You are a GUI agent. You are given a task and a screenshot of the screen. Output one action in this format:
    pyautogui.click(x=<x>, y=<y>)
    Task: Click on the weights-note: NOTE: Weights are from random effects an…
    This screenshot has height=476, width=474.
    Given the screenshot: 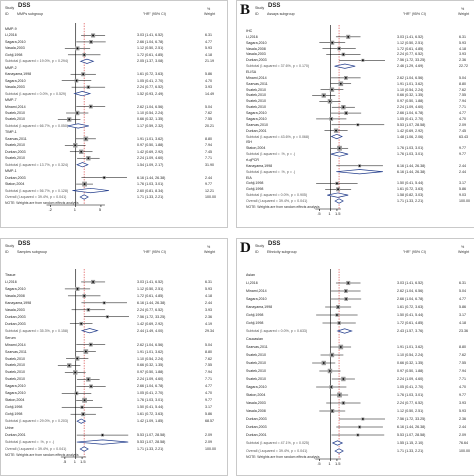 What is the action you would take?
    pyautogui.click(x=283, y=207)
    